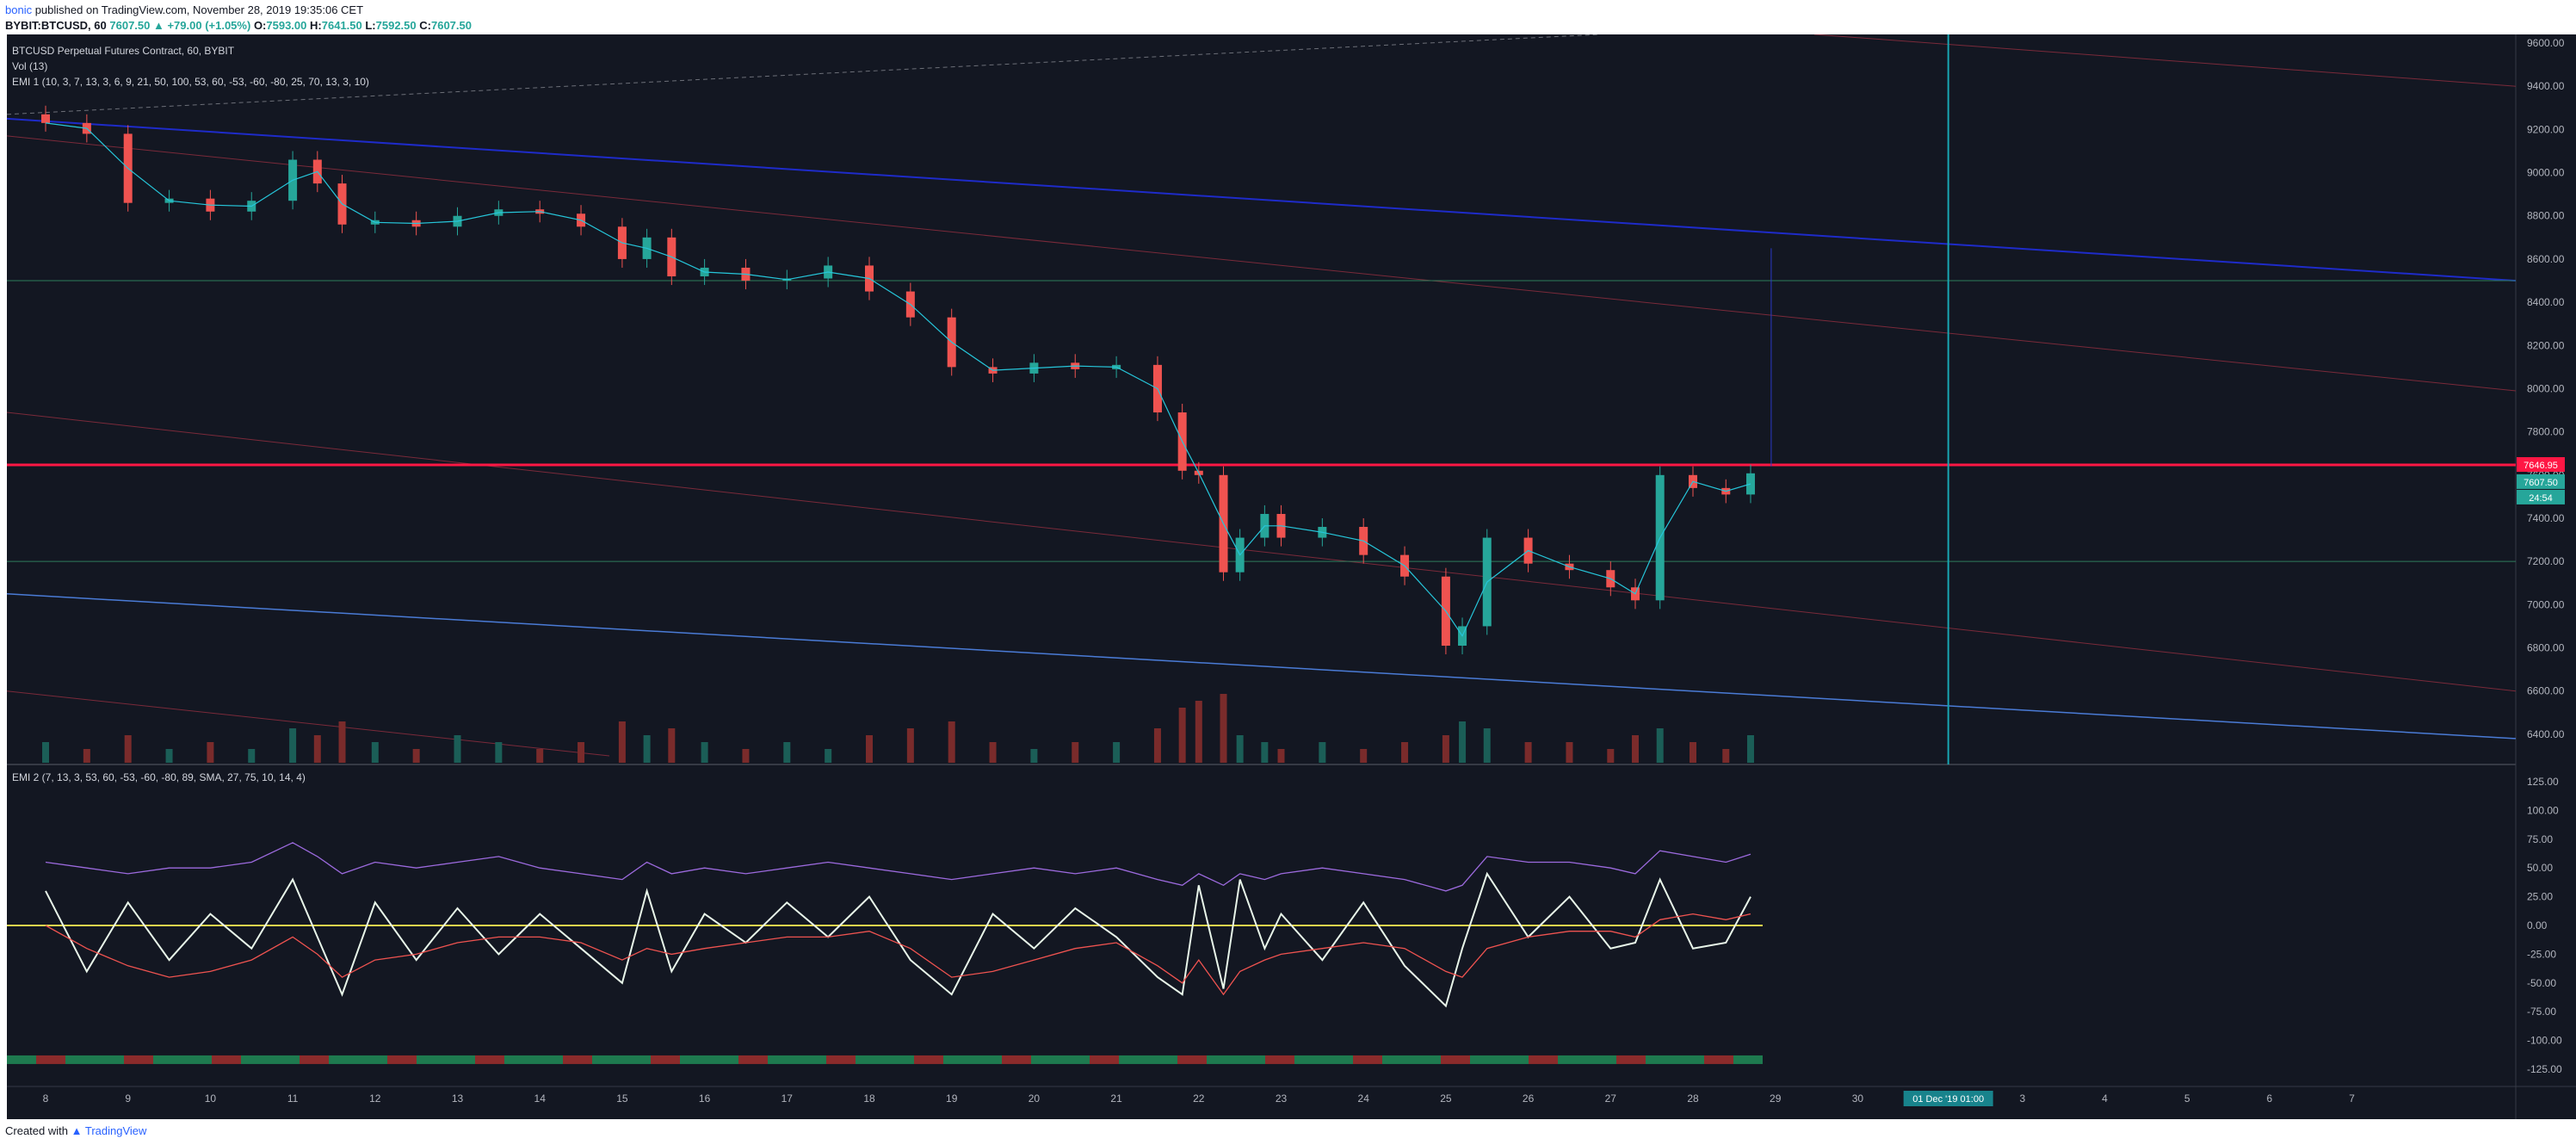 The height and width of the screenshot is (1145, 2576). I want to click on time-tick-label: 11, so click(293, 1098).